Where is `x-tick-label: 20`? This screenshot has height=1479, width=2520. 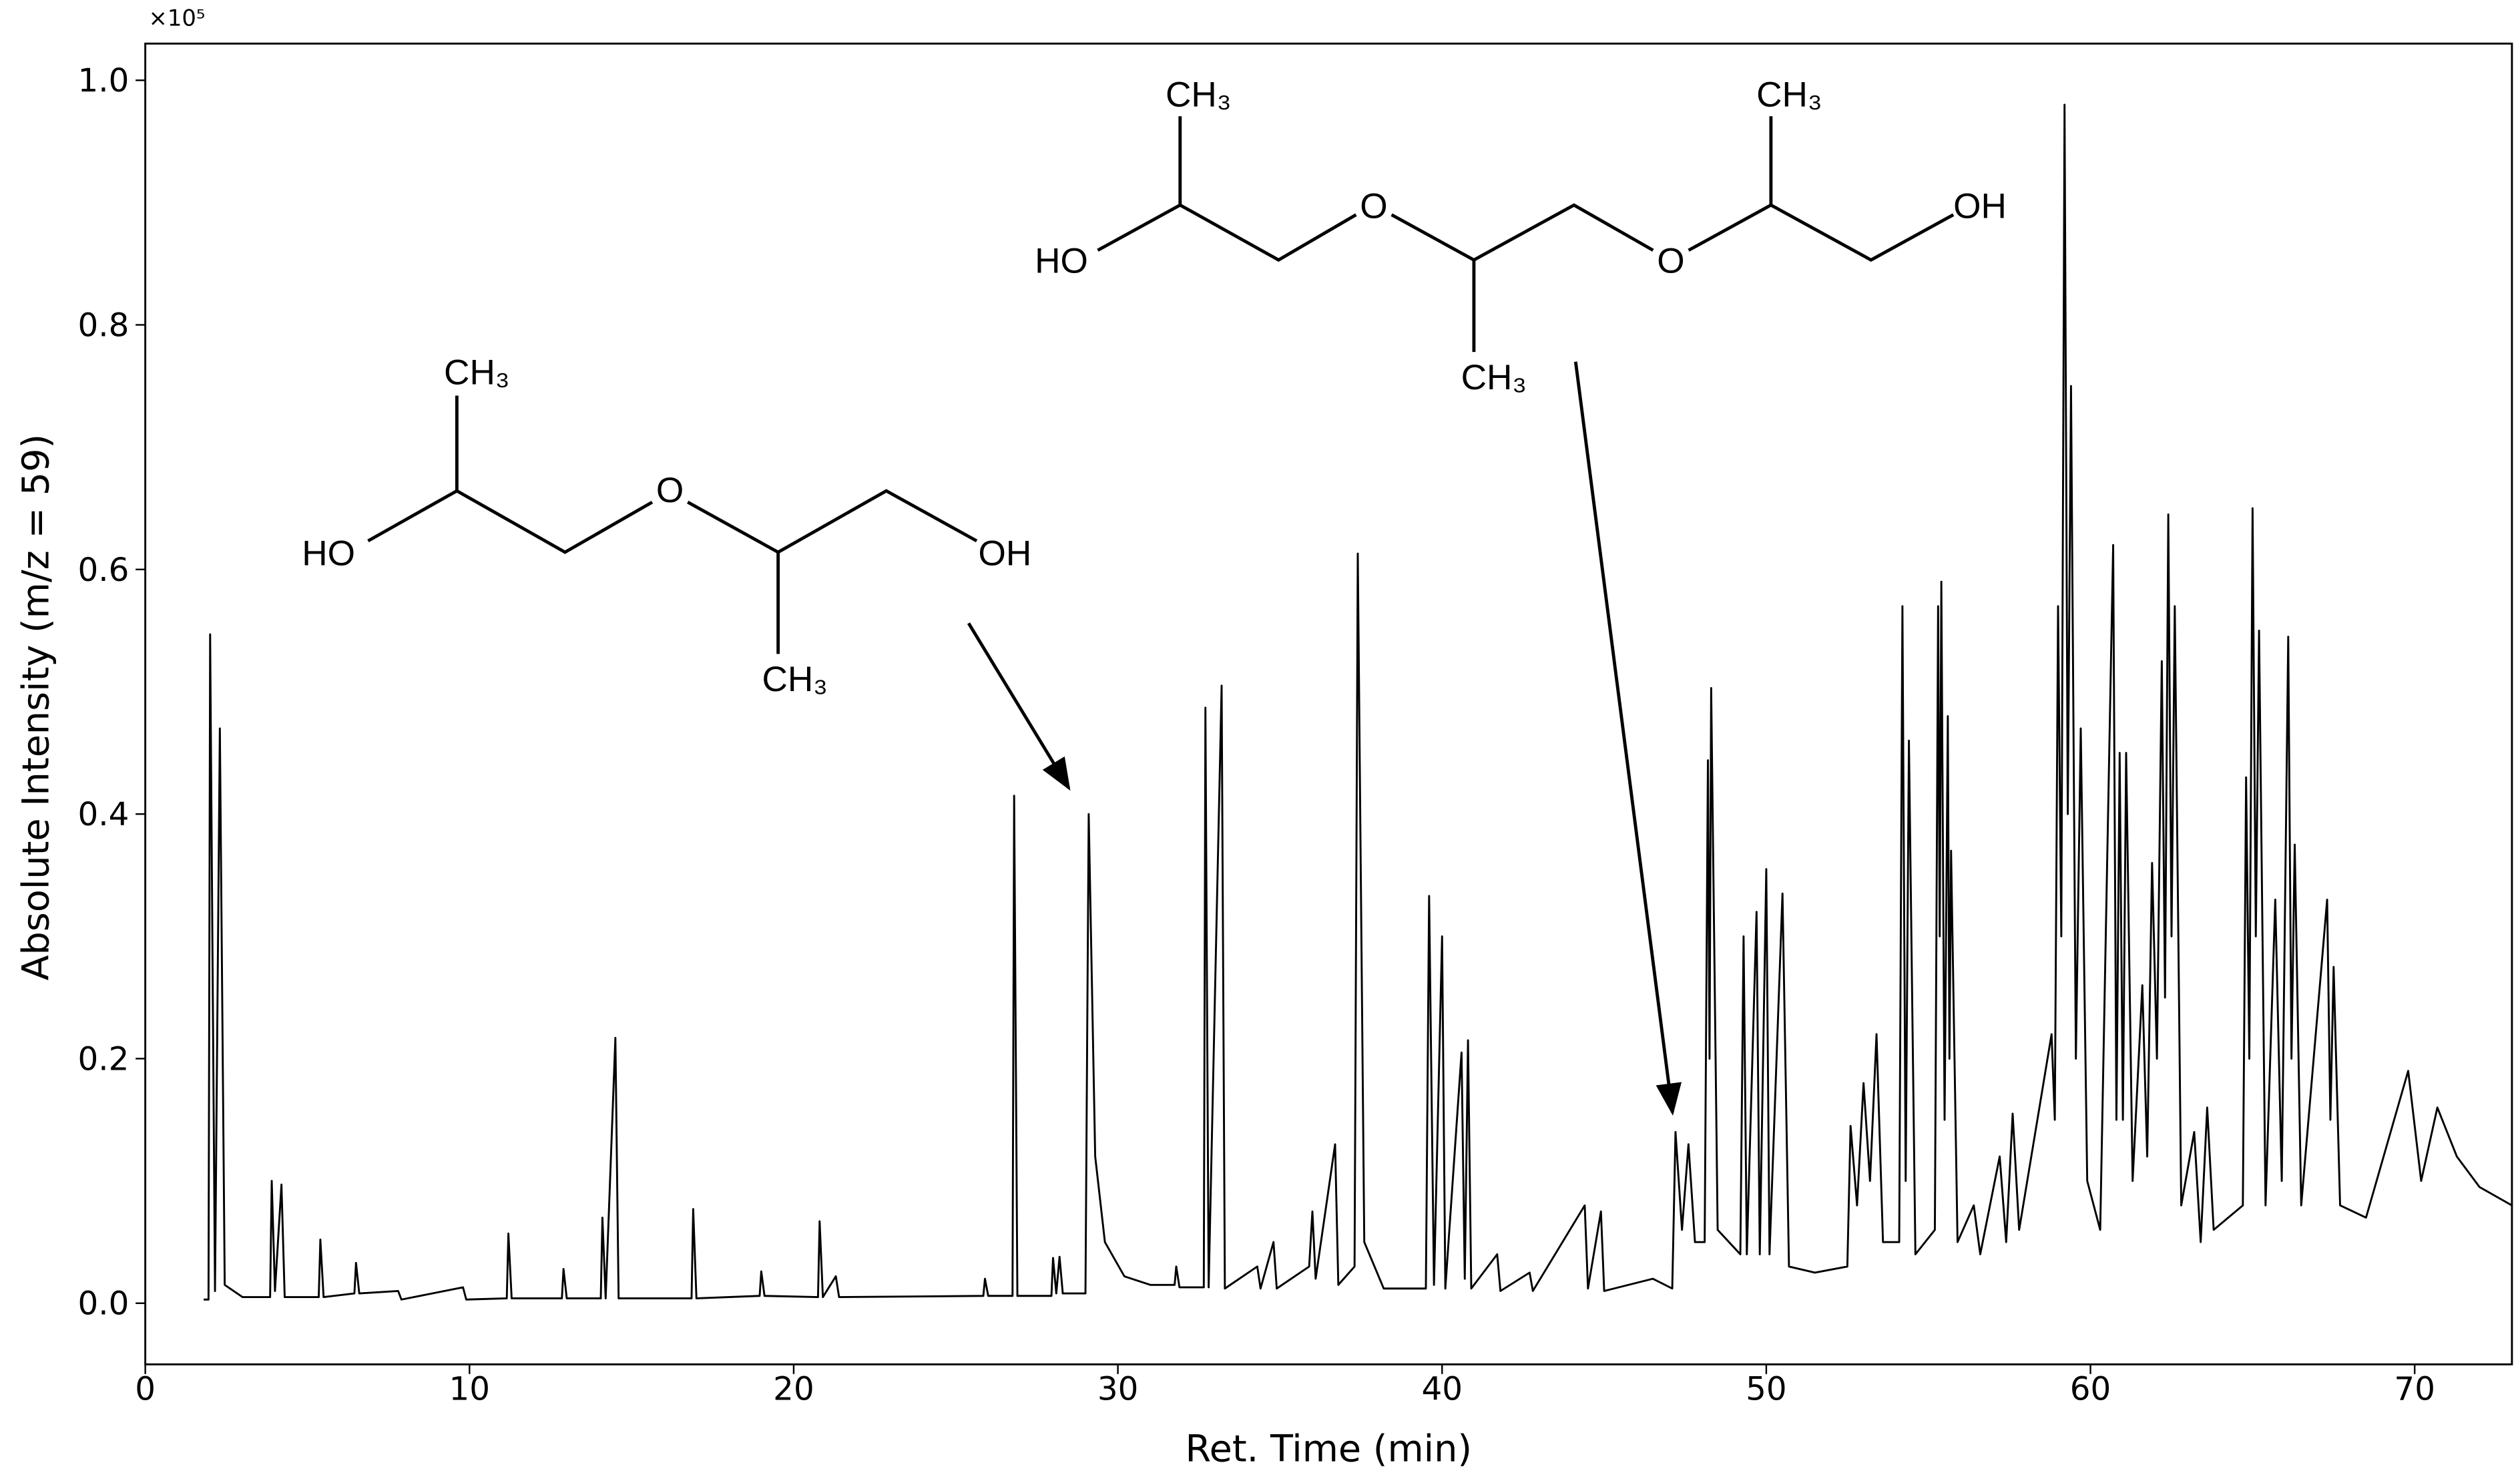
x-tick-label: 20 is located at coordinates (793, 1389).